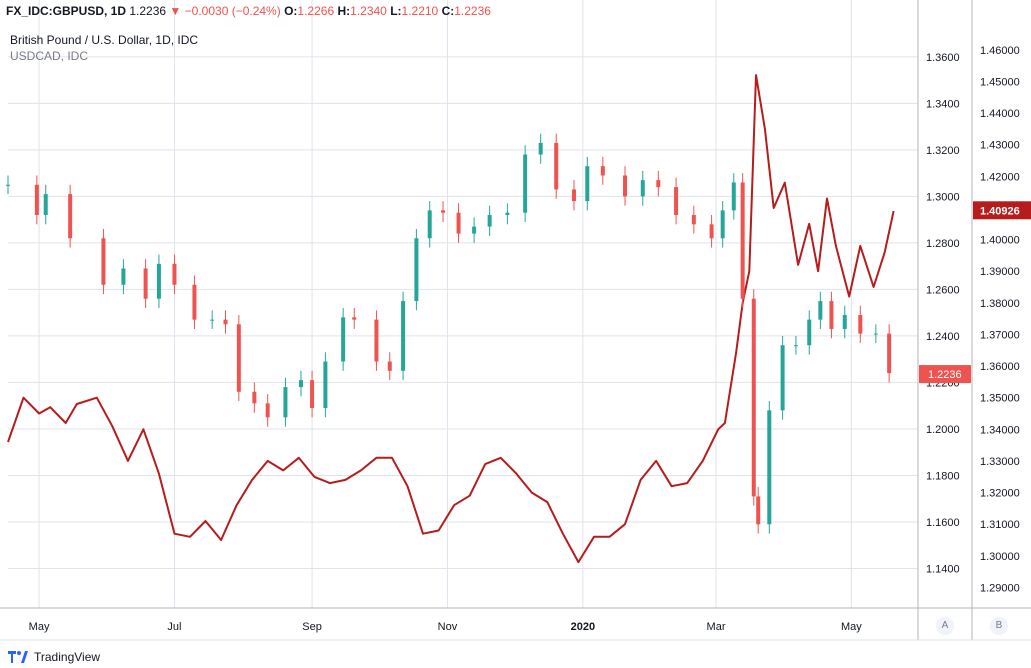 The height and width of the screenshot is (668, 1031). Describe the element at coordinates (67, 657) in the screenshot. I see `brand-name: TradingView` at that location.